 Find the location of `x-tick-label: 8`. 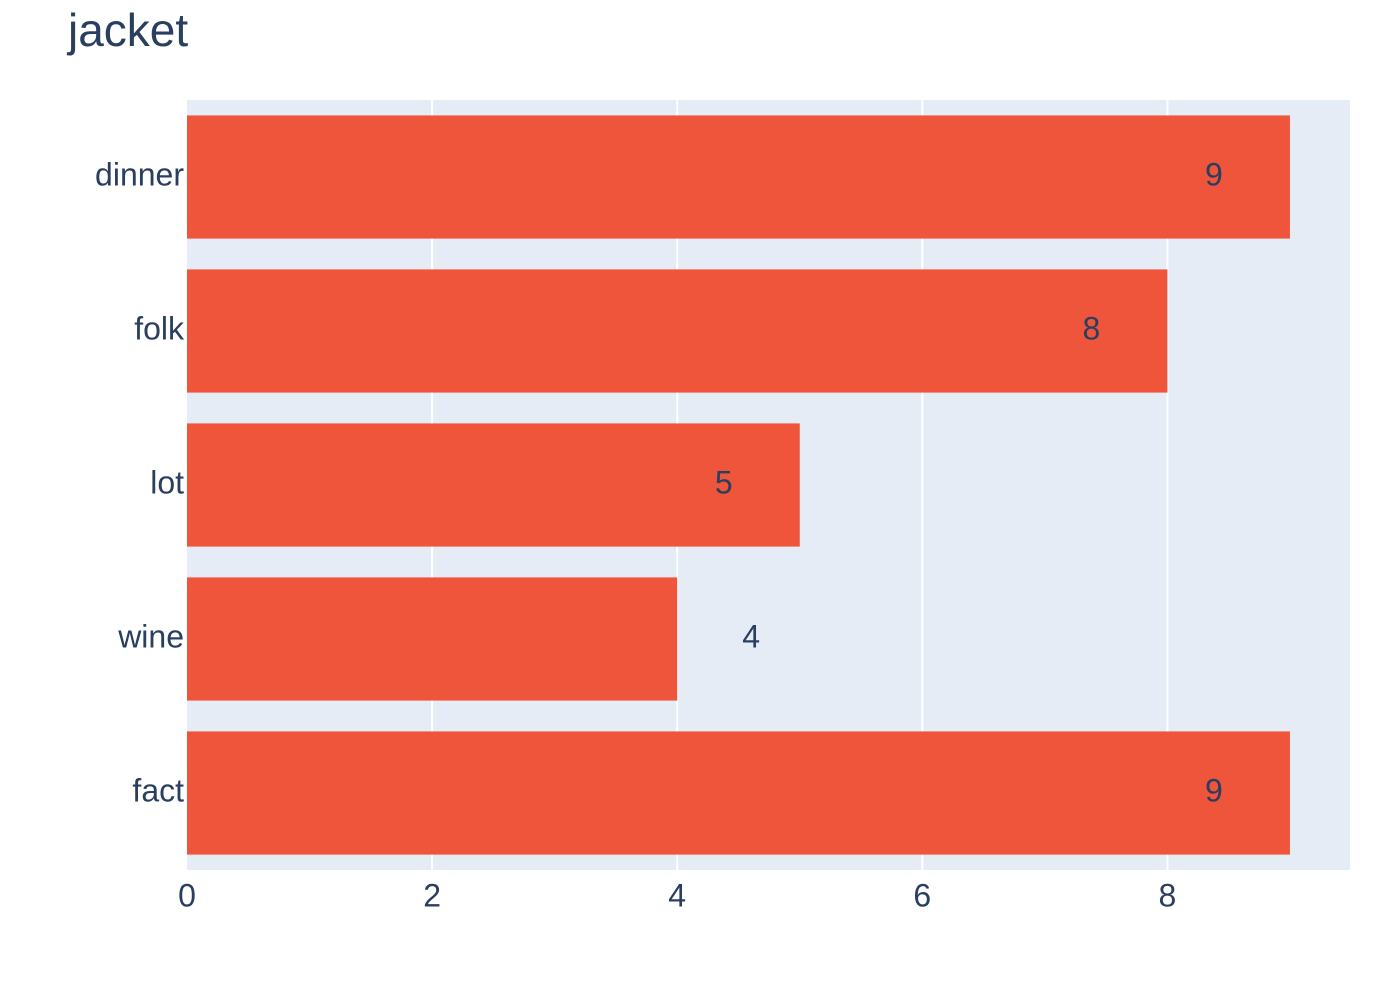

x-tick-label: 8 is located at coordinates (1168, 895).